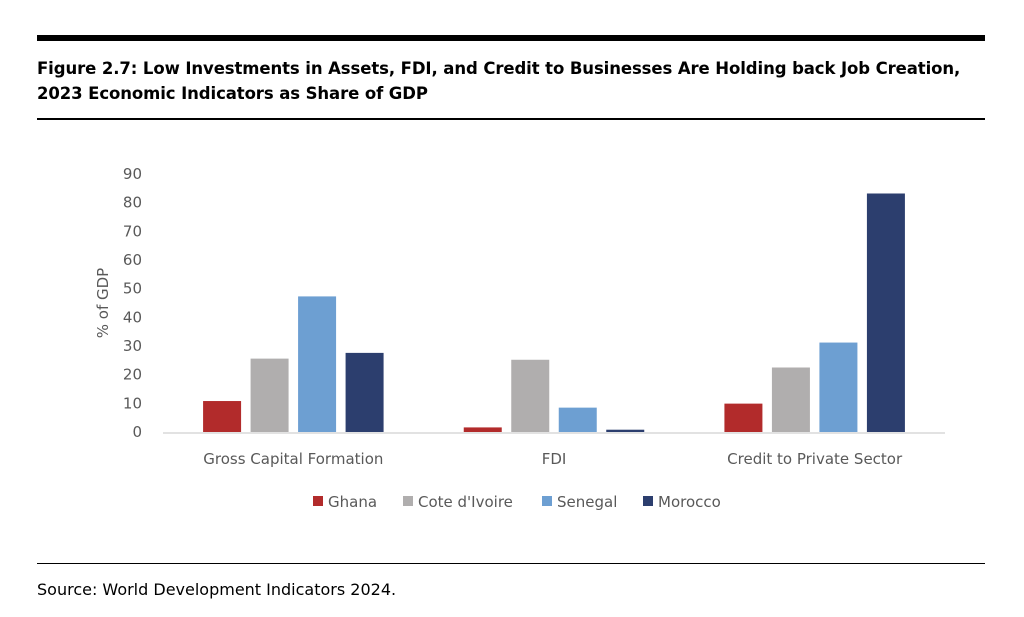  Describe the element at coordinates (132, 346) in the screenshot. I see `y-tick-label: 30` at that location.